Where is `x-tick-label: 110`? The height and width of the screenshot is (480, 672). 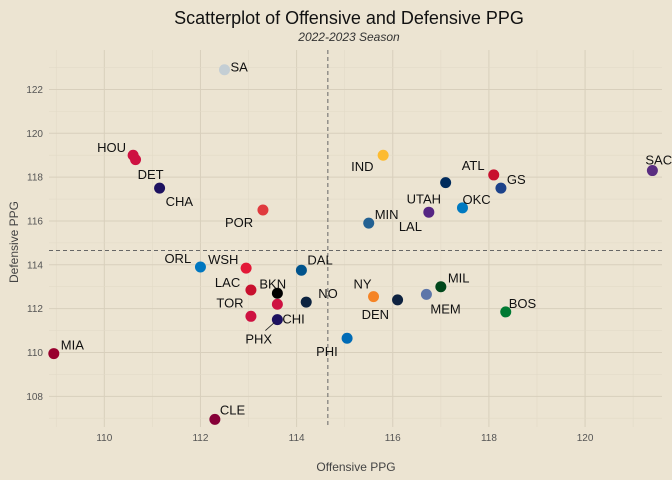 x-tick-label: 110 is located at coordinates (104, 438).